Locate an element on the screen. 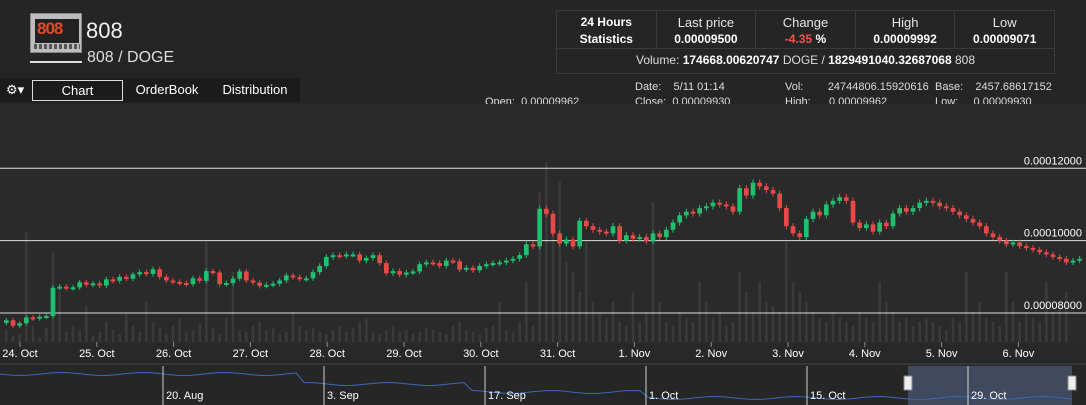  x-axis-label: 6. Nov is located at coordinates (1019, 354).